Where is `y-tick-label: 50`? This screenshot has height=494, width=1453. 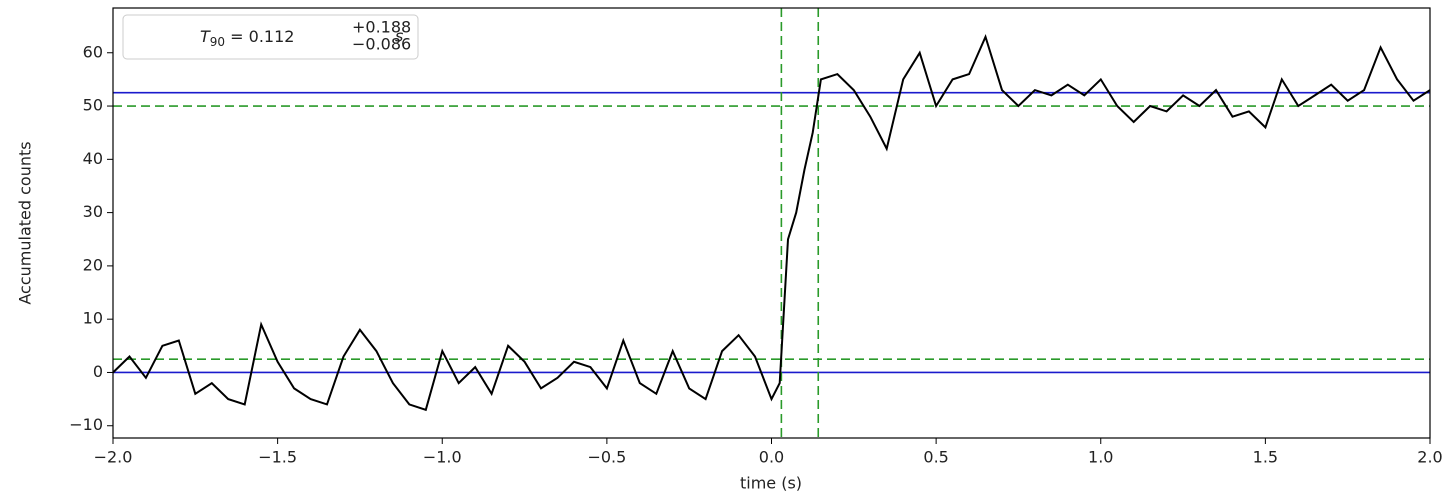
y-tick-label: 50 is located at coordinates (93, 105).